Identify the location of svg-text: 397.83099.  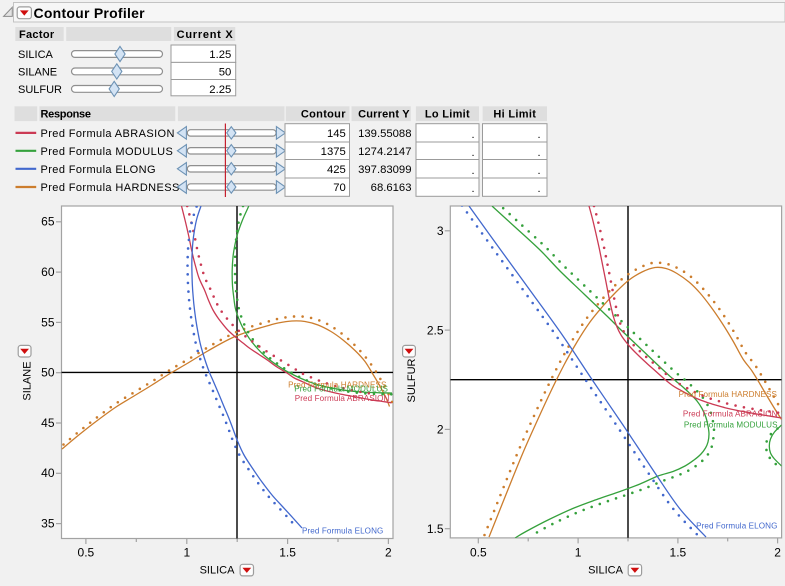
(384, 170).